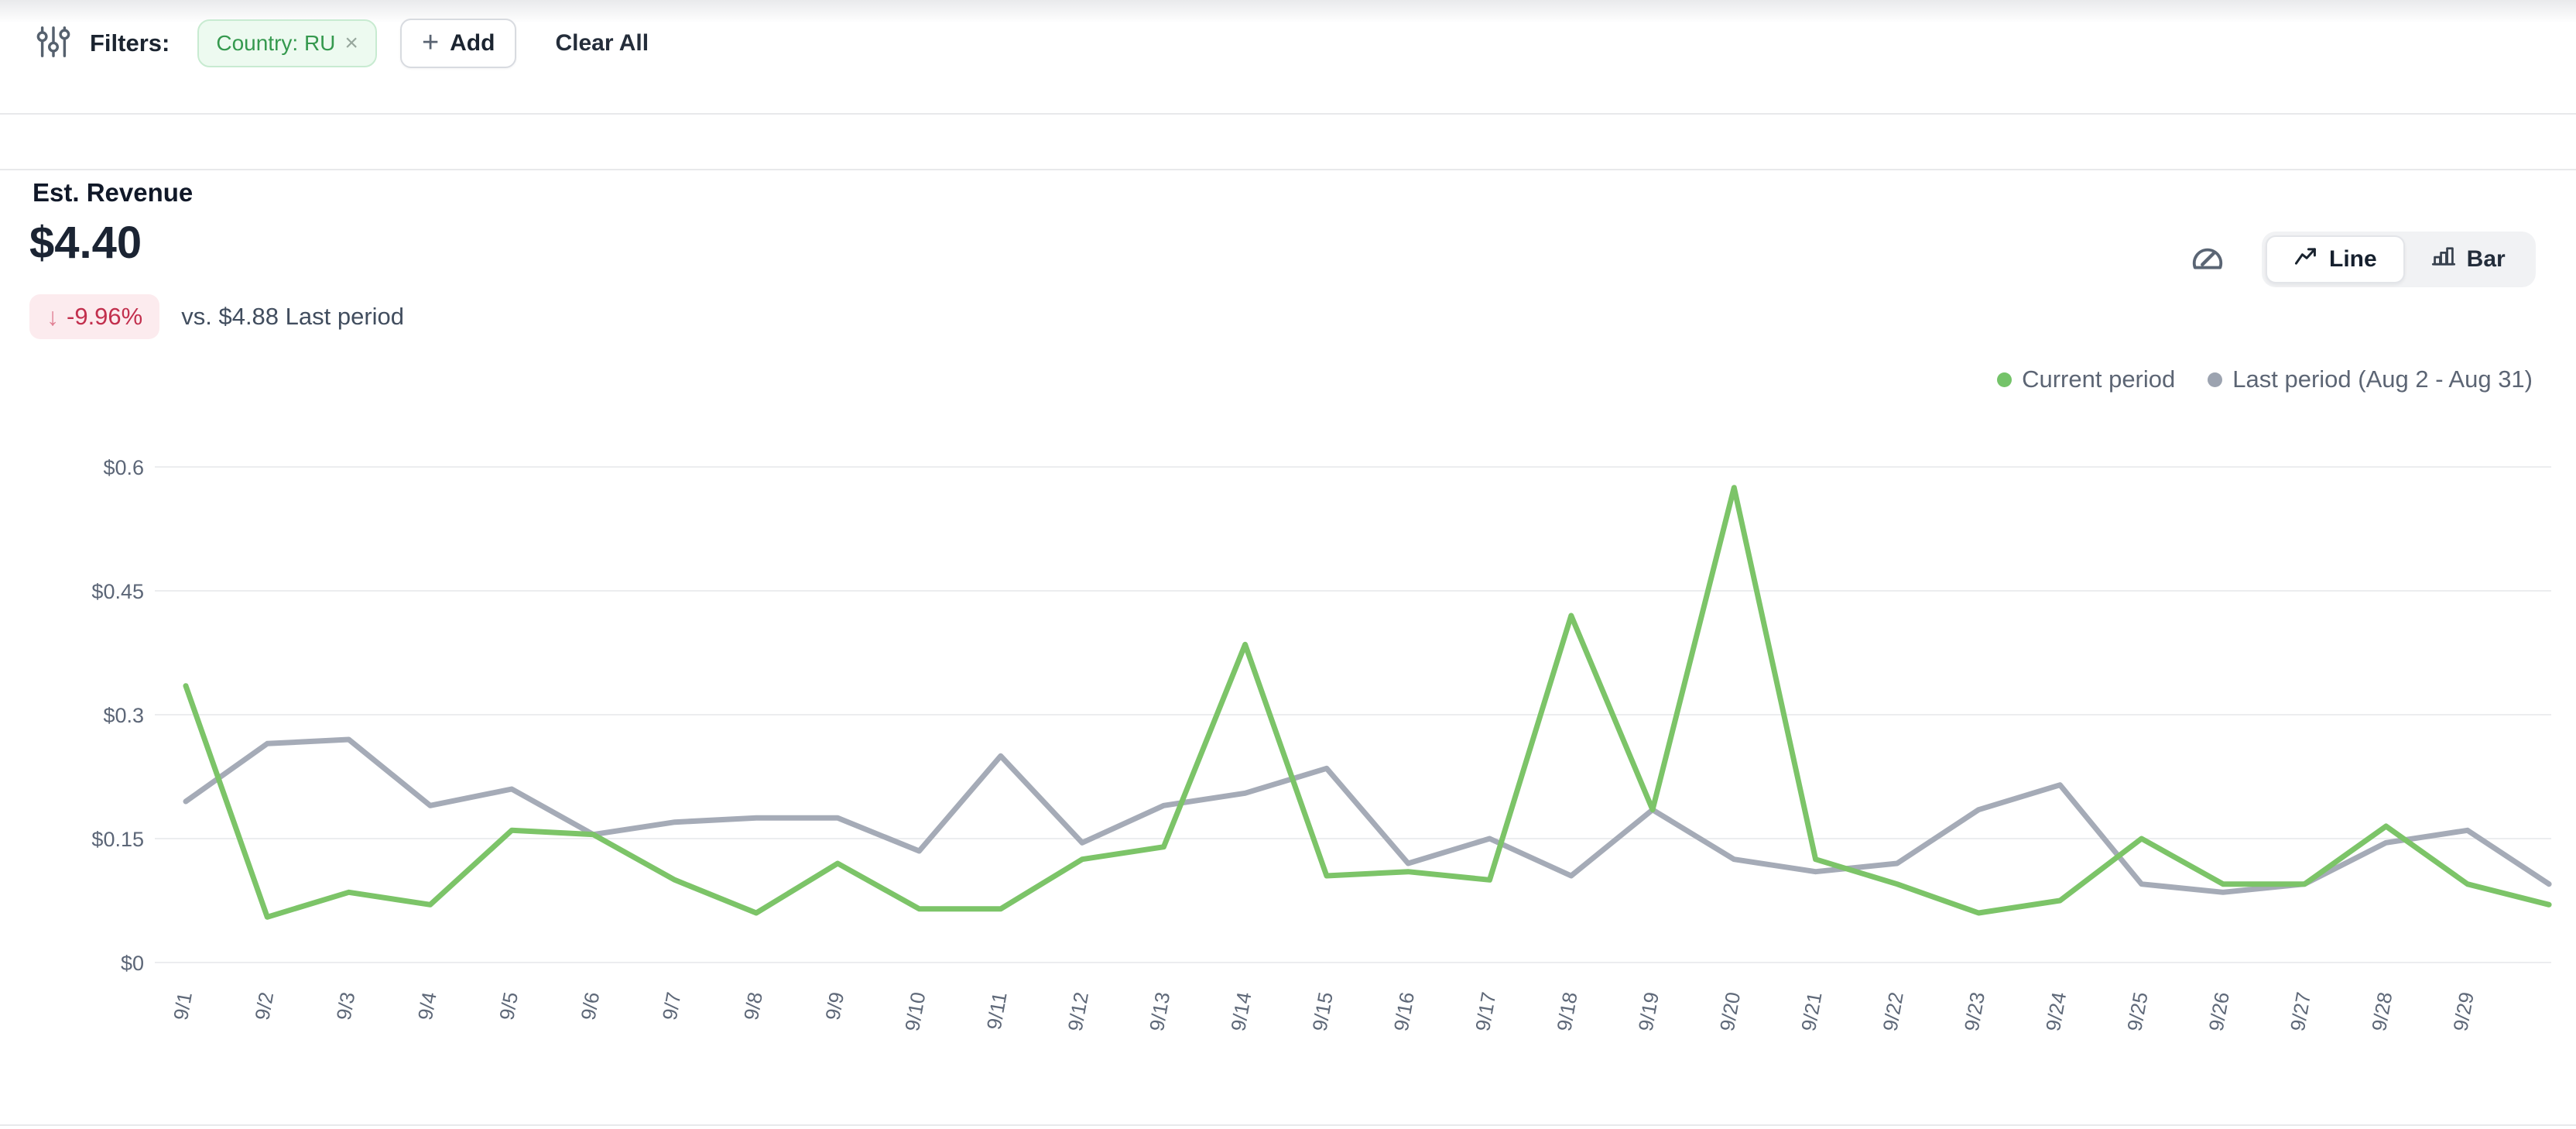 This screenshot has width=2576, height=1129. What do you see at coordinates (2443, 259) in the screenshot?
I see `bar-chart-icon` at bounding box center [2443, 259].